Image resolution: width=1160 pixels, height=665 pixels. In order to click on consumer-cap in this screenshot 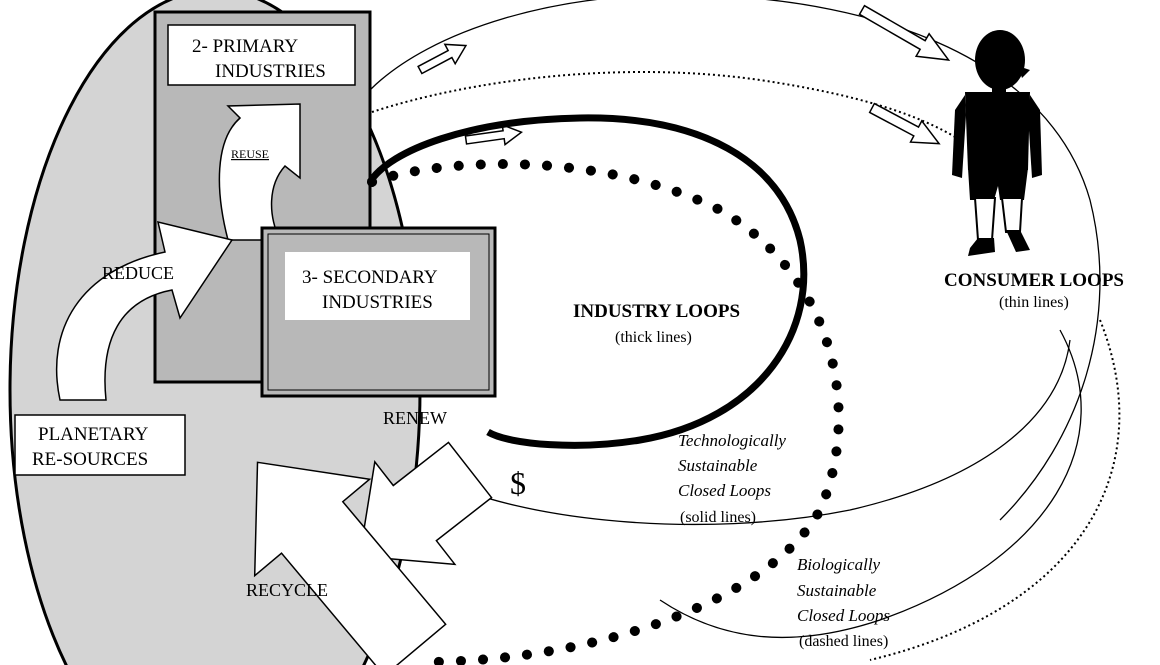, I will do `click(1024, 72)`.